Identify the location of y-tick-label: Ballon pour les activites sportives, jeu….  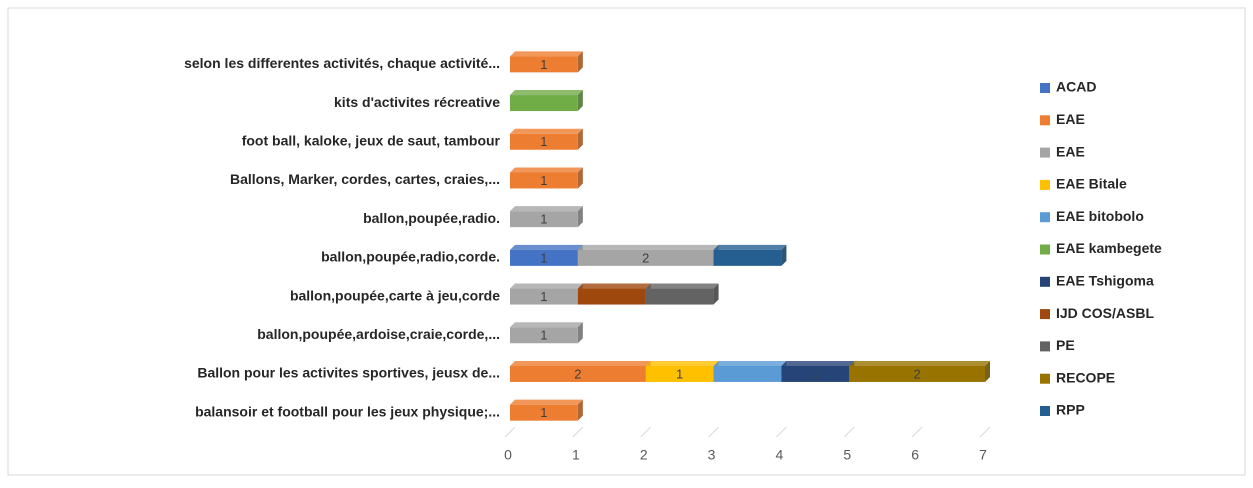
(348, 373).